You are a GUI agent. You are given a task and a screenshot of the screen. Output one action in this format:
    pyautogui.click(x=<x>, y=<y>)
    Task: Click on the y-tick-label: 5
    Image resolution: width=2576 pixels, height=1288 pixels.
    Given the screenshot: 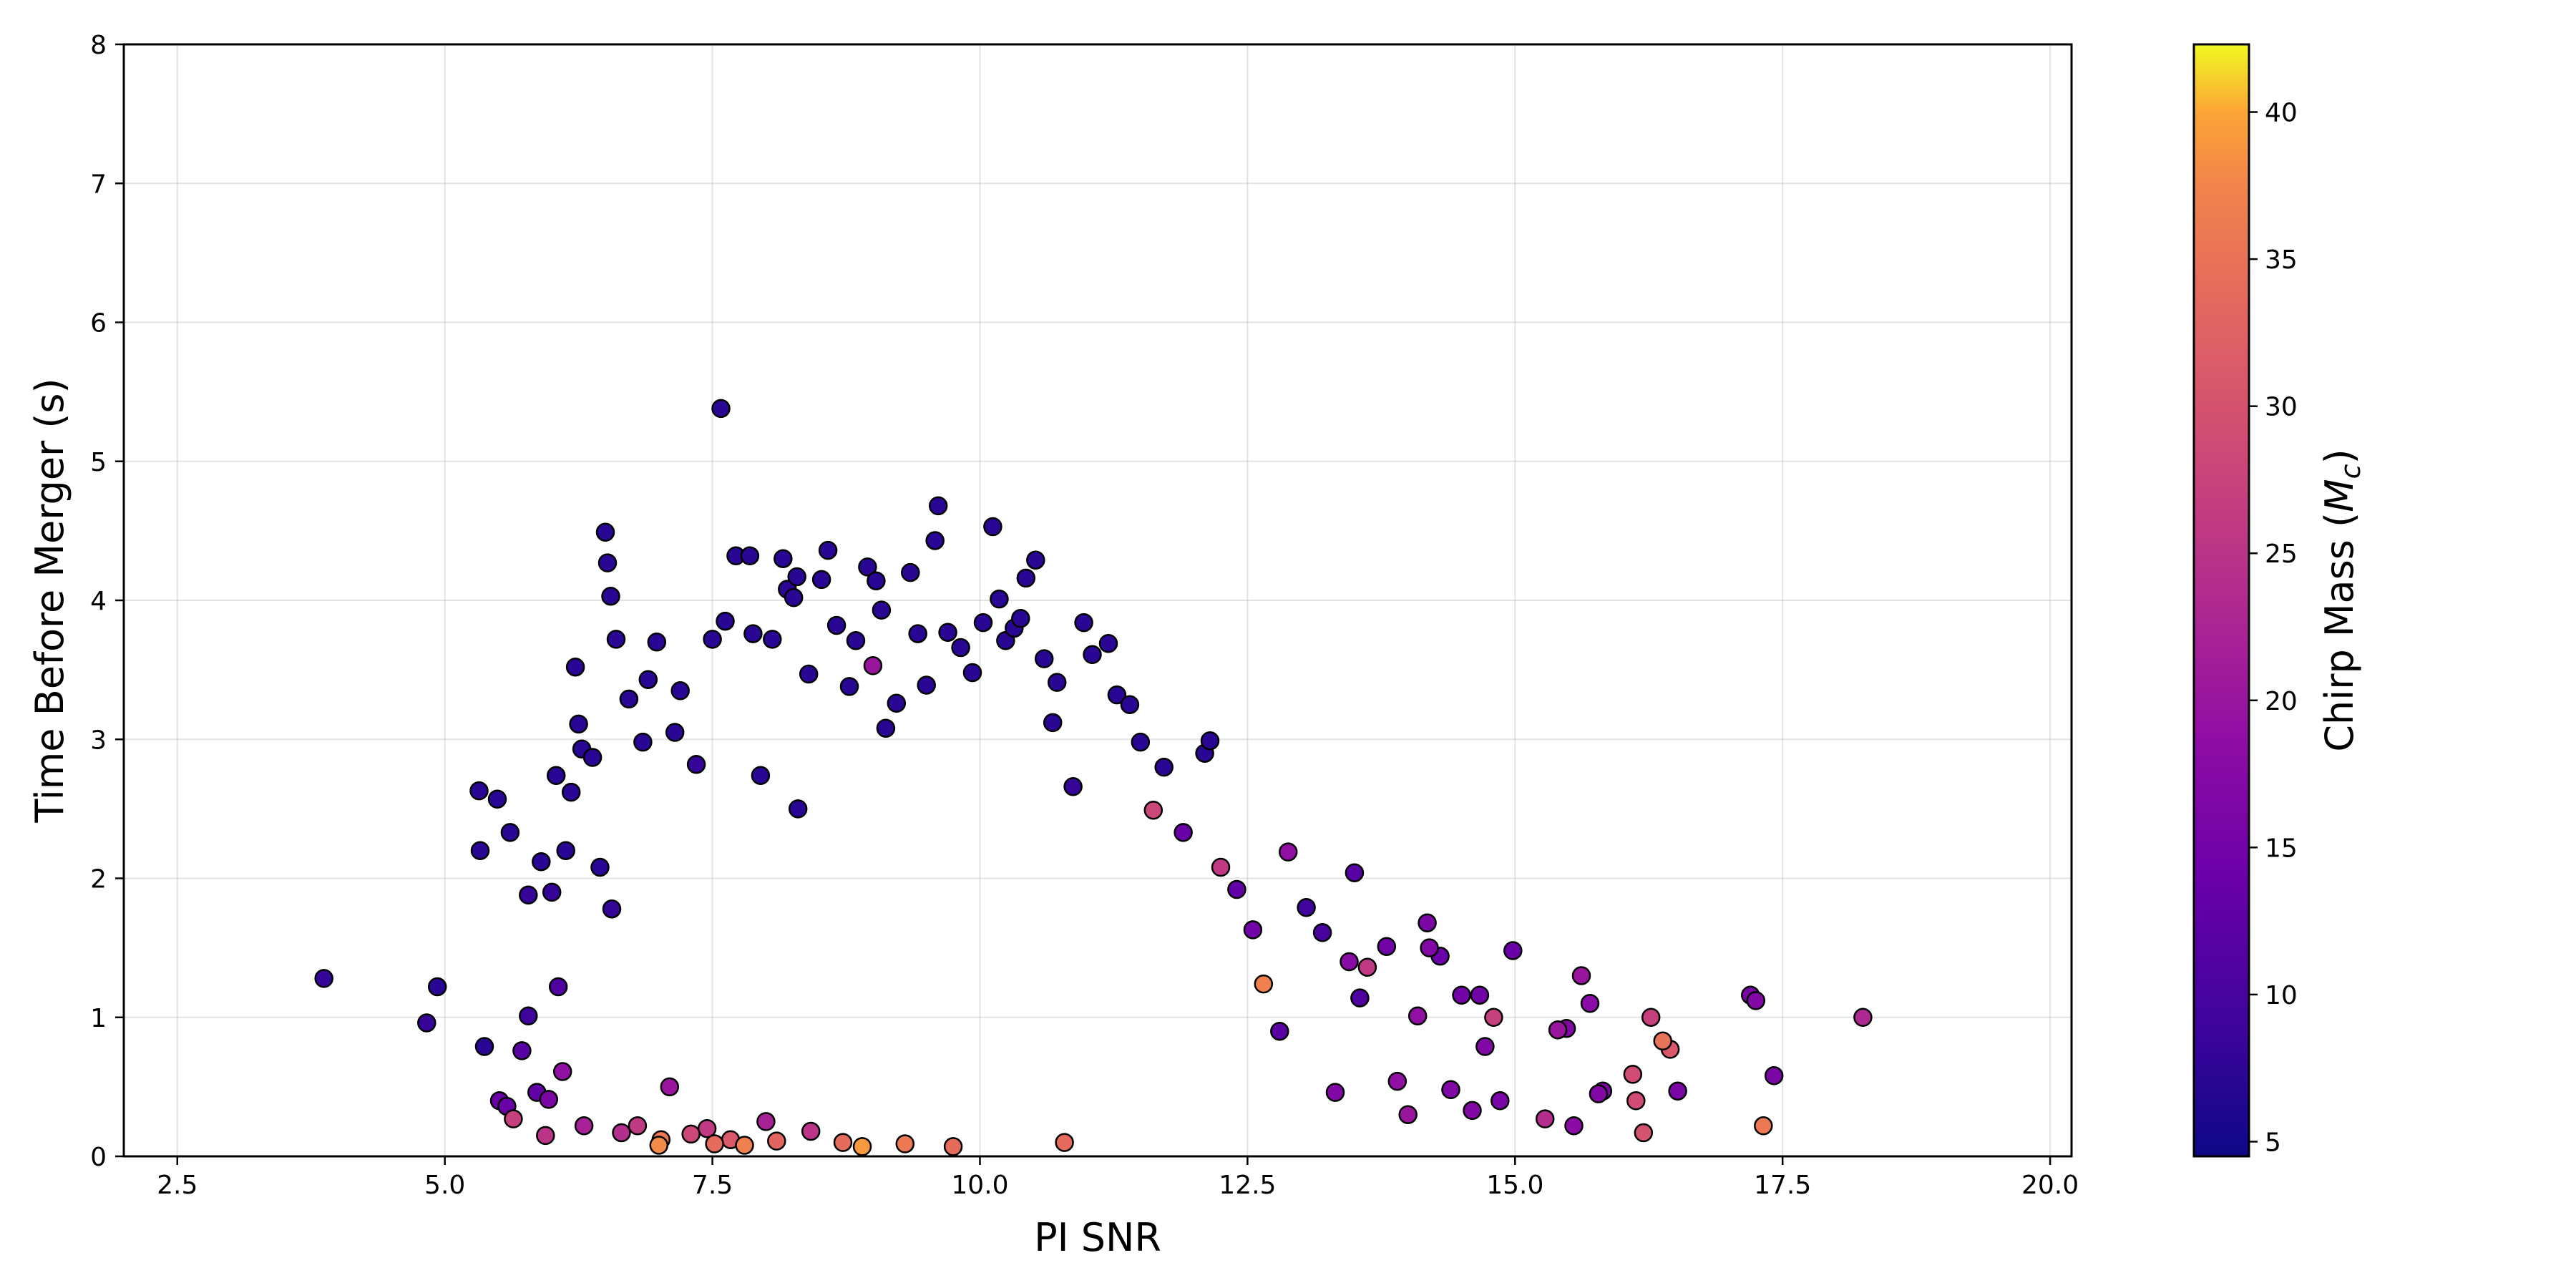 What is the action you would take?
    pyautogui.click(x=98, y=462)
    